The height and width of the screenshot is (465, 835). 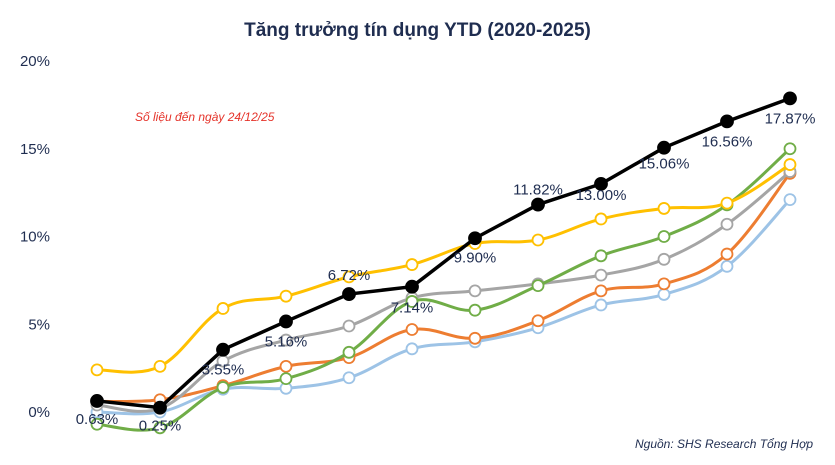 What do you see at coordinates (790, 118) in the screenshot?
I see `data-label: 17.87%` at bounding box center [790, 118].